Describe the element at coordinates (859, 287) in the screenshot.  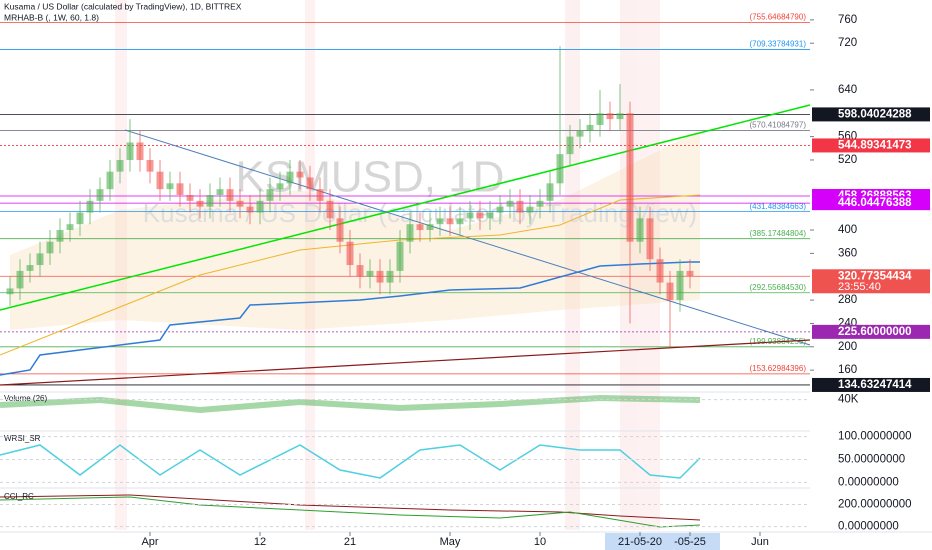
I see `countdown: 23:55:40` at that location.